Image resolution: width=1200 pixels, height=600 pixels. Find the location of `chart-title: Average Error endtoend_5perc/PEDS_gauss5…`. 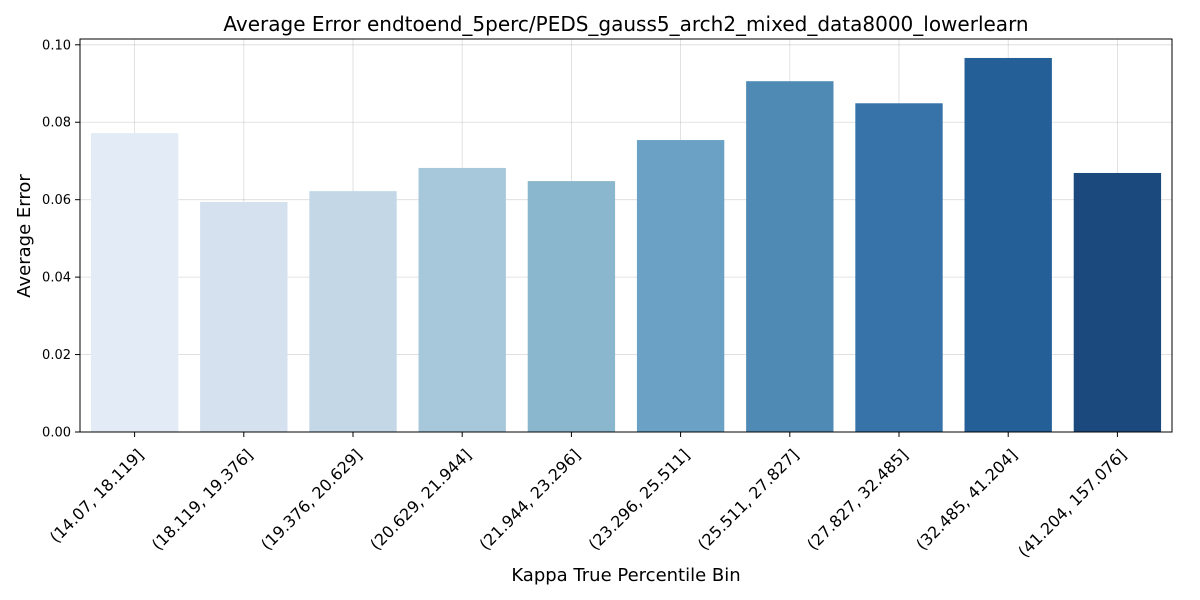

chart-title: Average Error endtoend_5perc/PEDS_gauss5… is located at coordinates (625, 24).